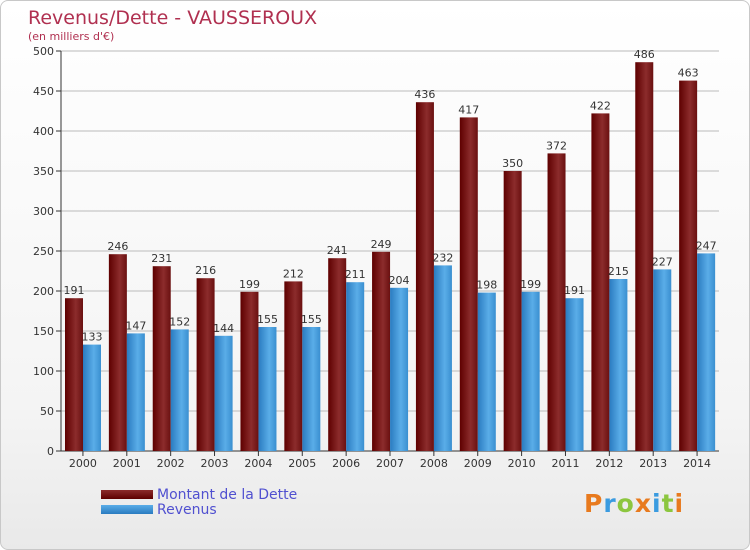 The height and width of the screenshot is (550, 750). What do you see at coordinates (610, 503) in the screenshot?
I see `logo-letter: r` at bounding box center [610, 503].